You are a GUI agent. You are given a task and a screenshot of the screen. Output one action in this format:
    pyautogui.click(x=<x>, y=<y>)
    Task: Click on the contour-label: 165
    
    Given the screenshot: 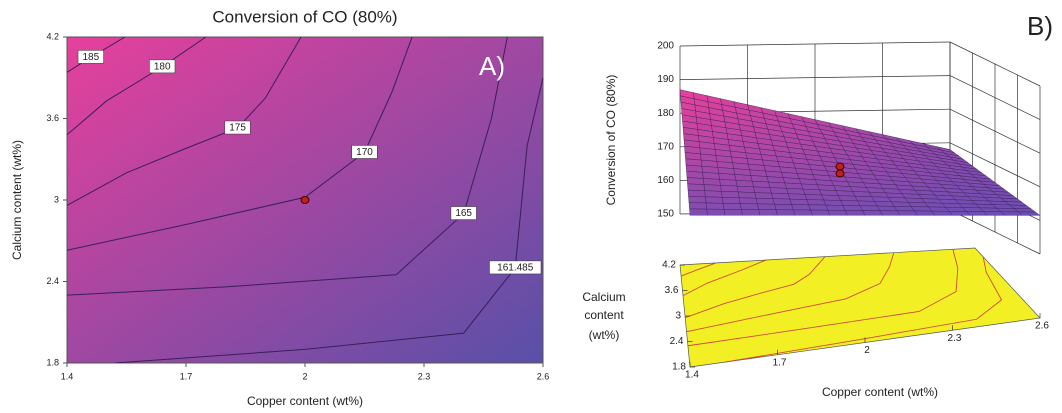 What is the action you would take?
    pyautogui.click(x=463, y=213)
    